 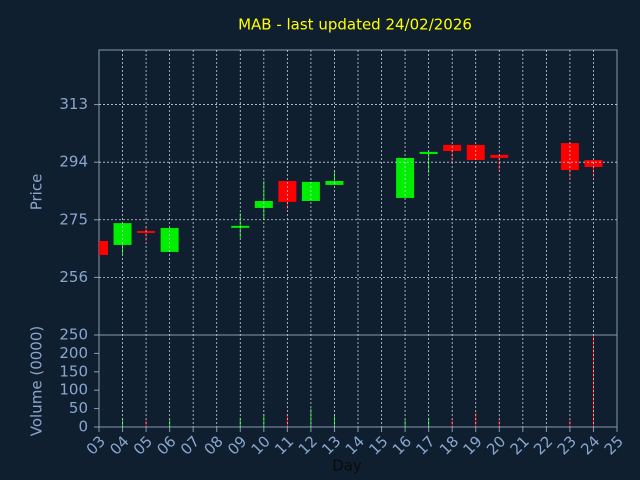 I want to click on y-tick-label: 275, so click(x=73, y=219).